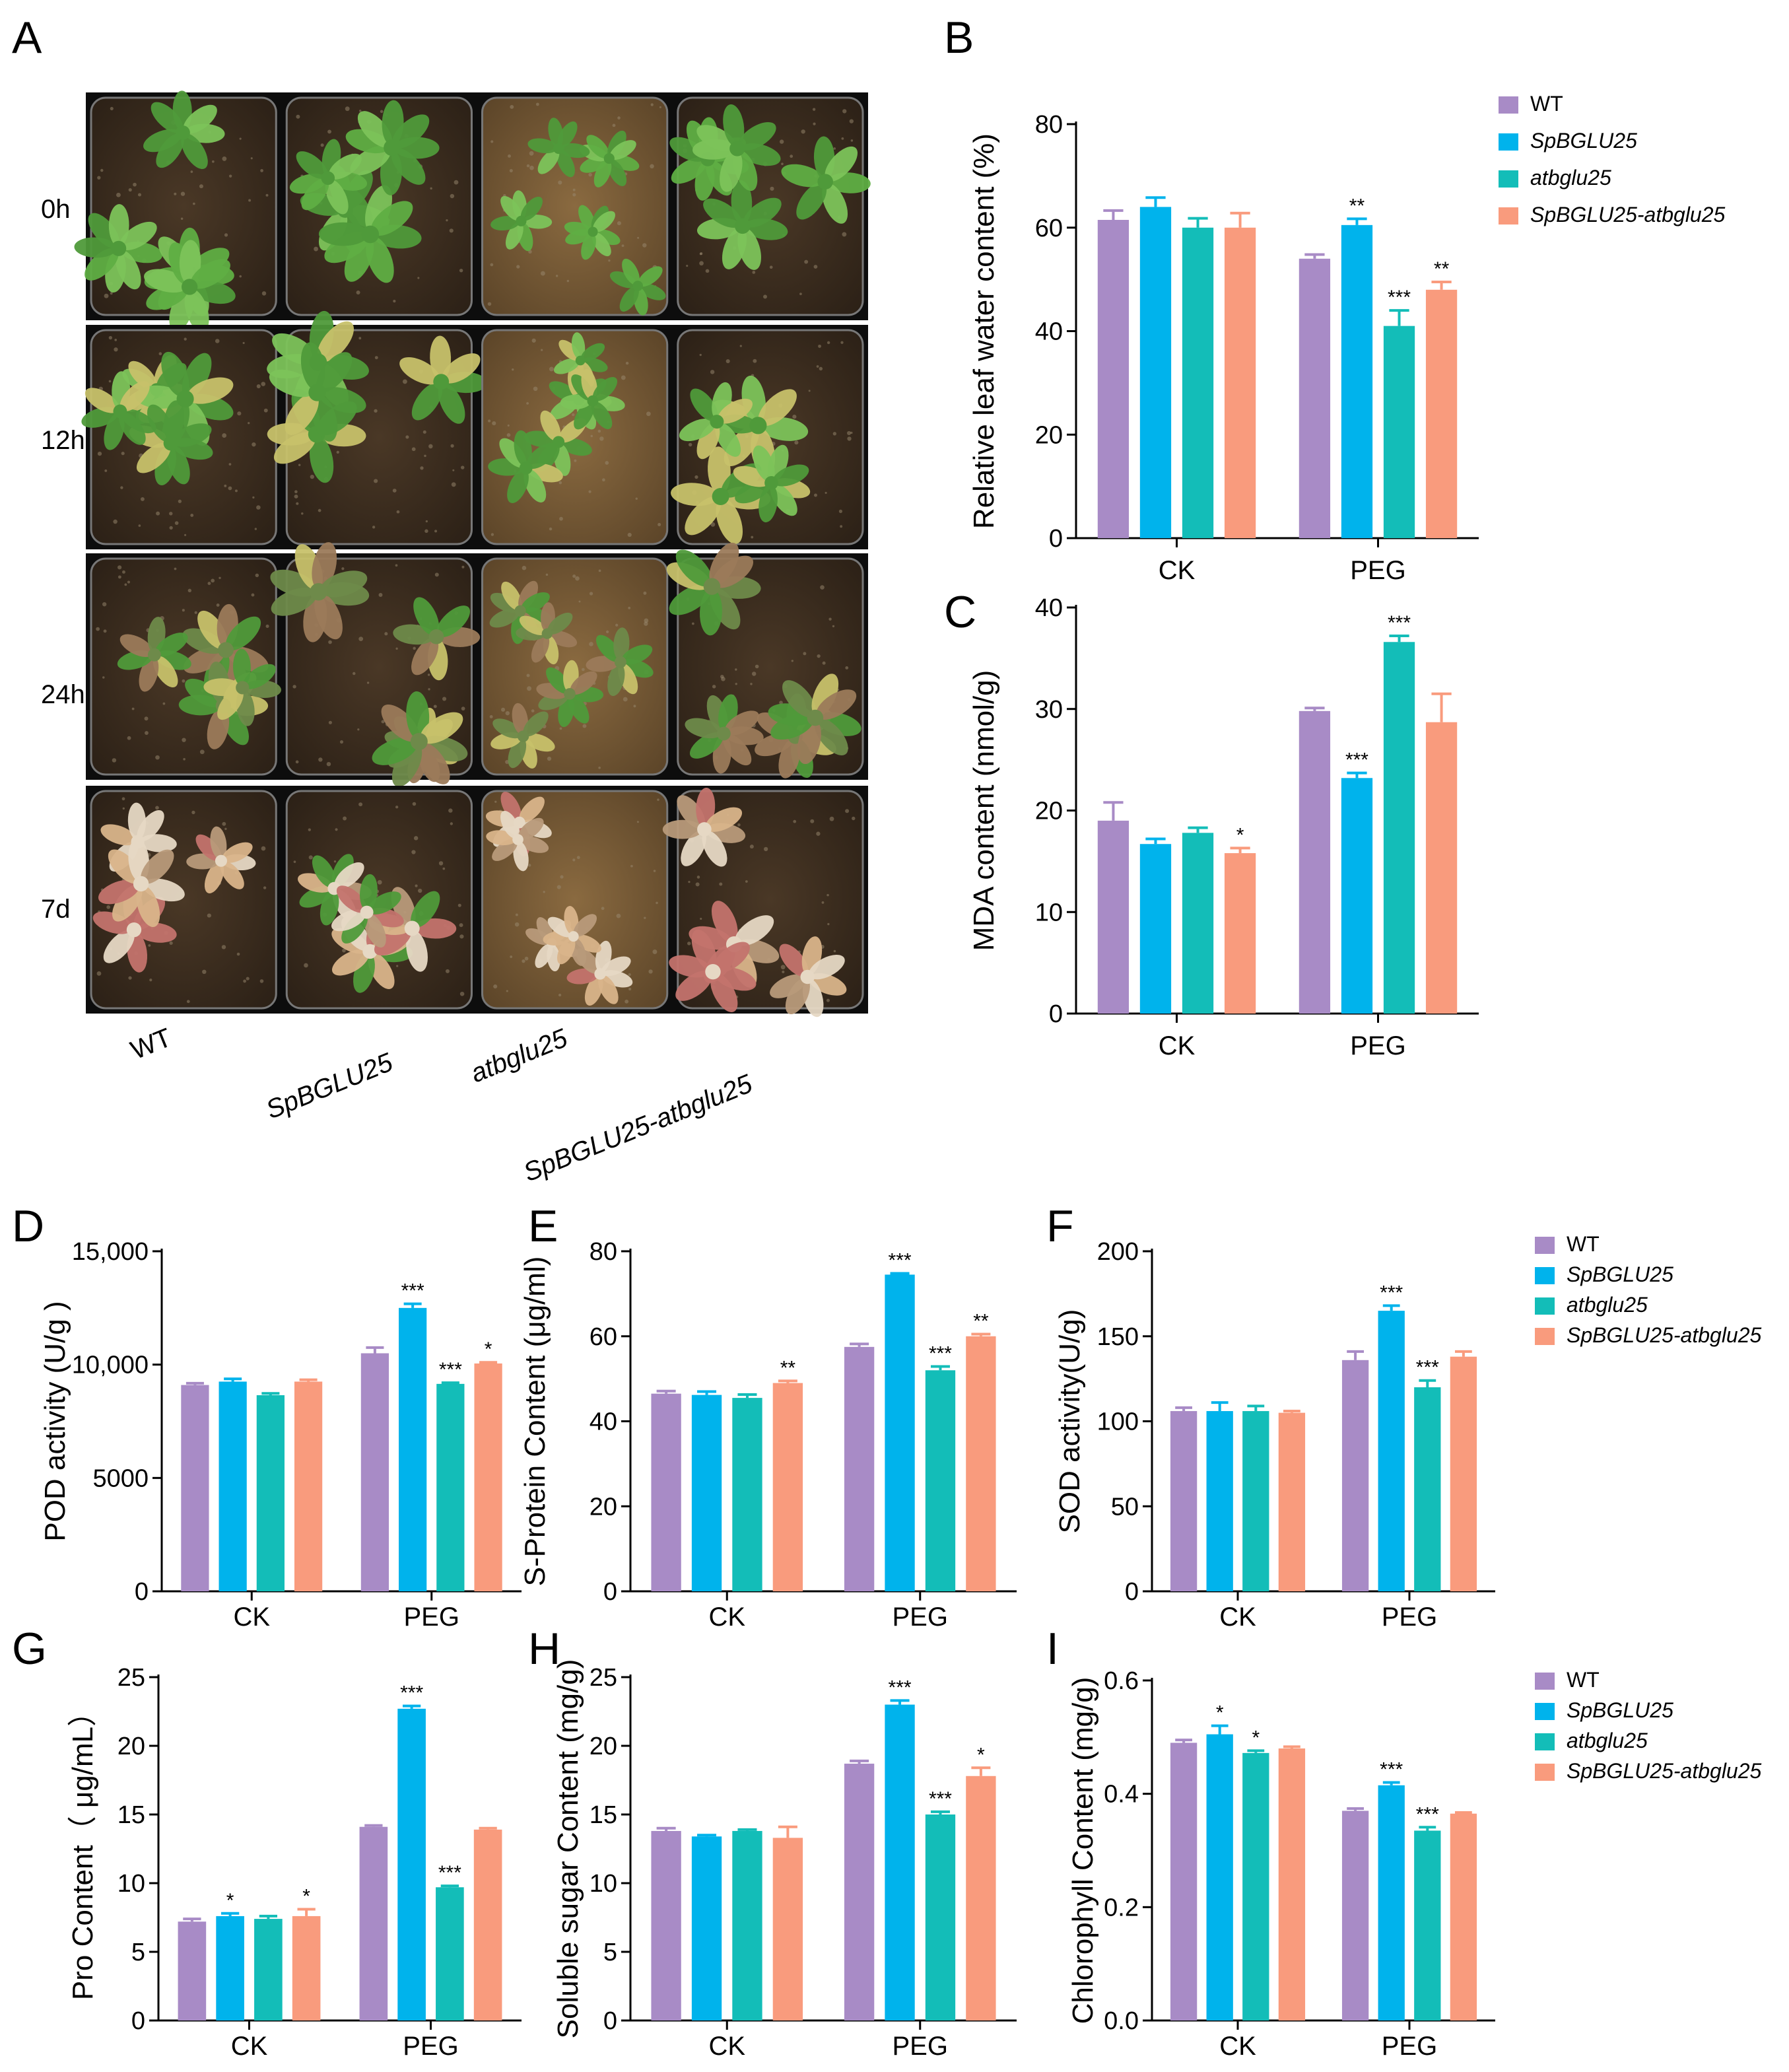 This screenshot has width=1789, height=2072. What do you see at coordinates (959, 38) in the screenshot?
I see `panel-label-B: B` at bounding box center [959, 38].